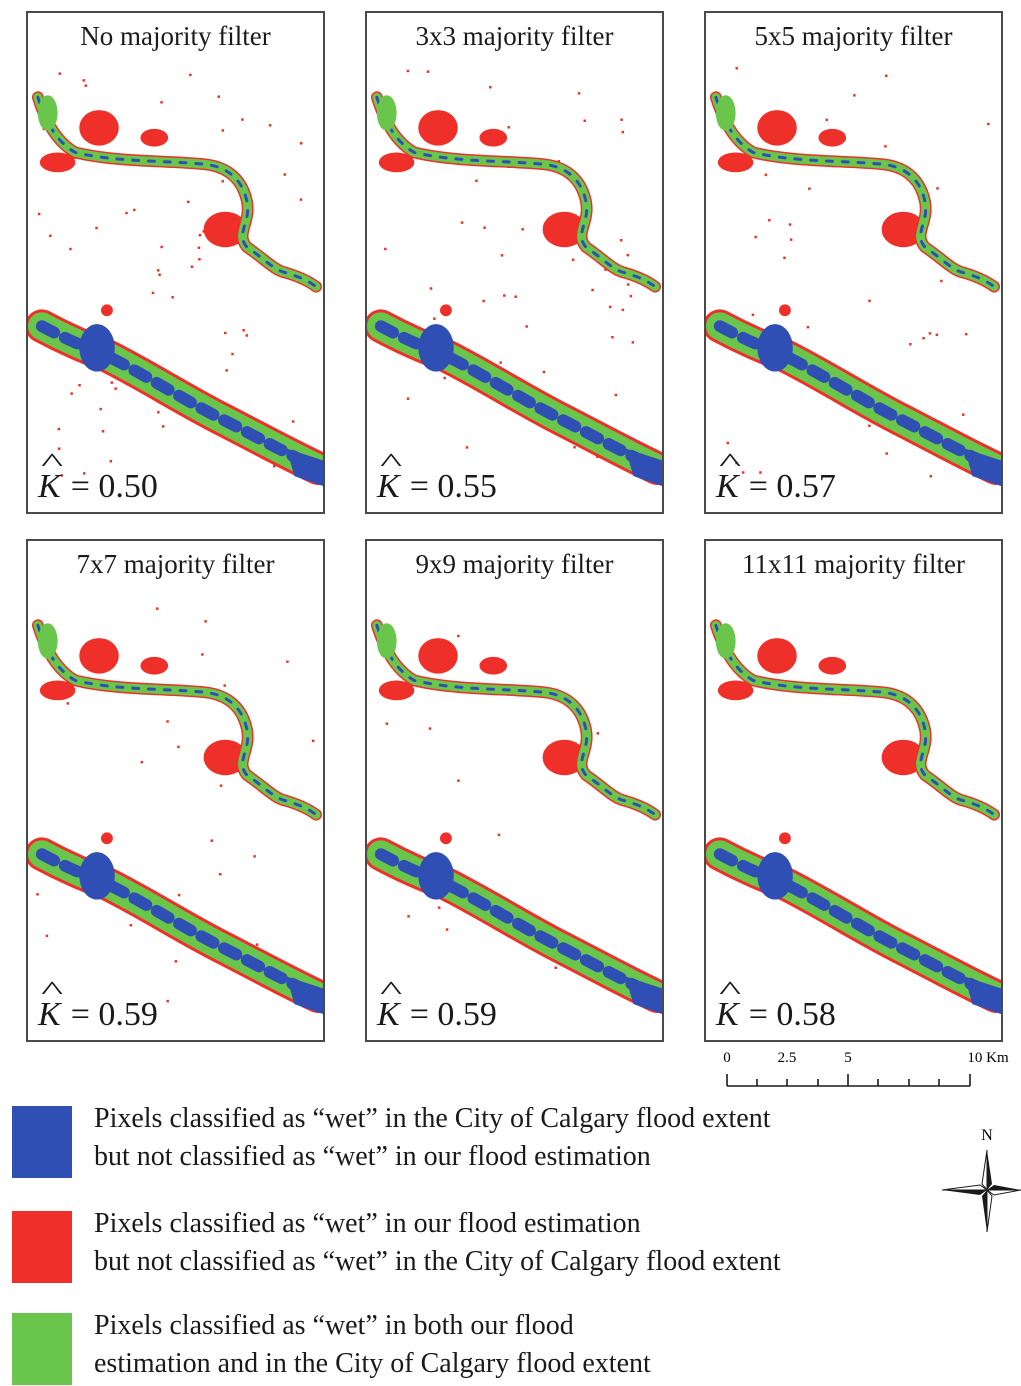 The image size is (1021, 1386). What do you see at coordinates (987, 1135) in the screenshot?
I see `north-label: N` at bounding box center [987, 1135].